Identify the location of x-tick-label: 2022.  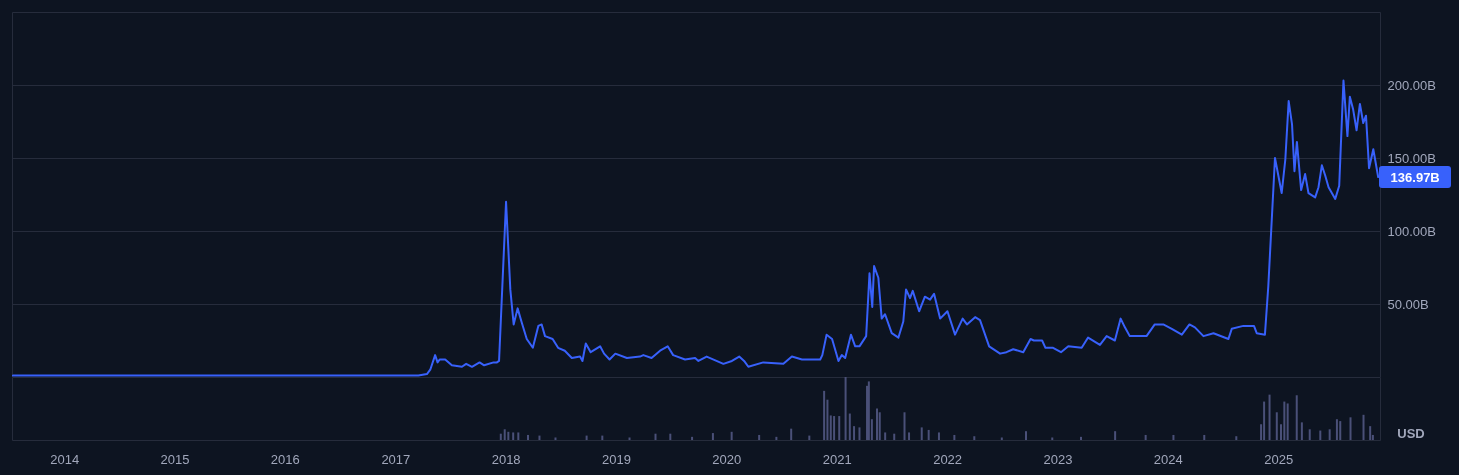
(948, 459).